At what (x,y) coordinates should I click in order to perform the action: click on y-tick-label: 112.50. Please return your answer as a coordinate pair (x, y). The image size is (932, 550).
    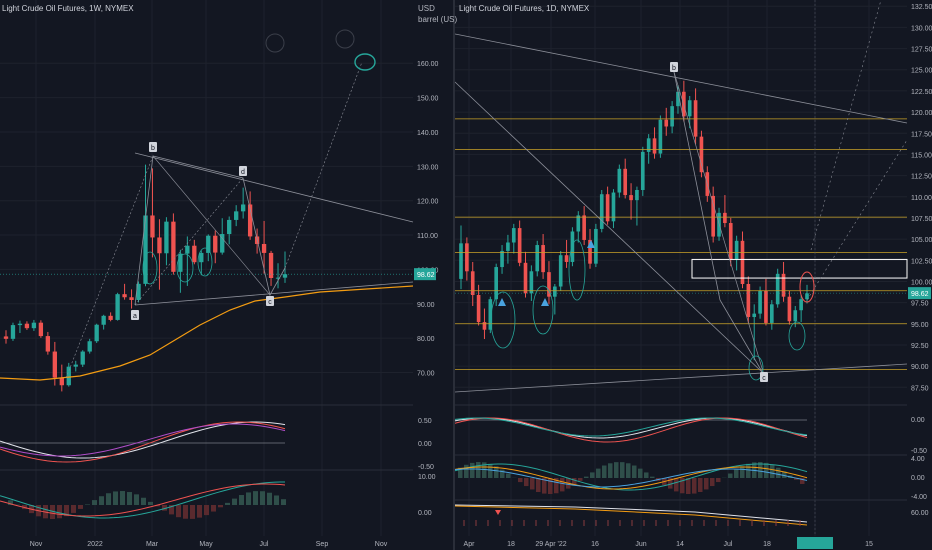
    Looking at the image, I should click on (921, 177).